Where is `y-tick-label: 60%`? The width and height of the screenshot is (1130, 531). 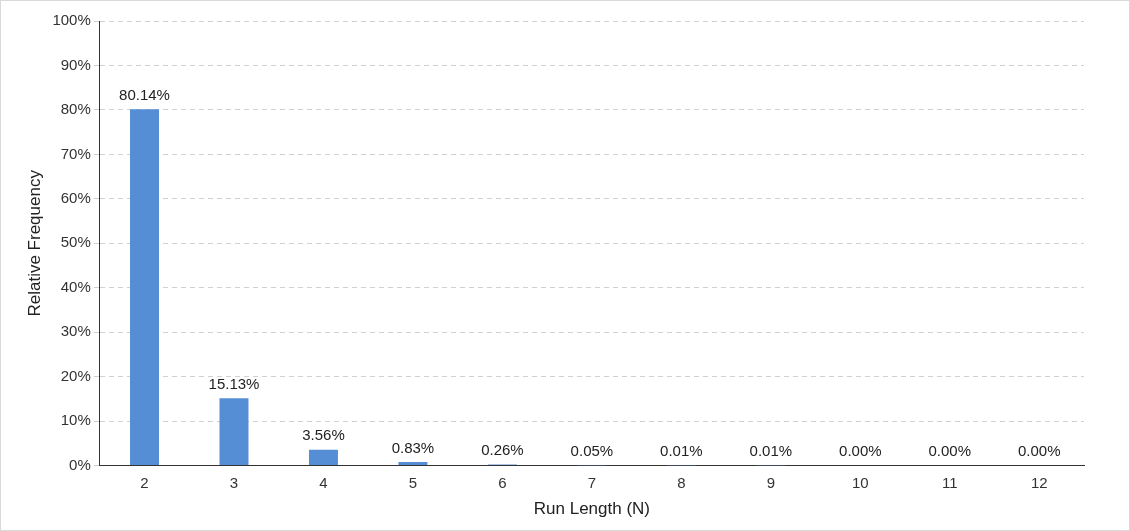 y-tick-label: 60% is located at coordinates (75, 197).